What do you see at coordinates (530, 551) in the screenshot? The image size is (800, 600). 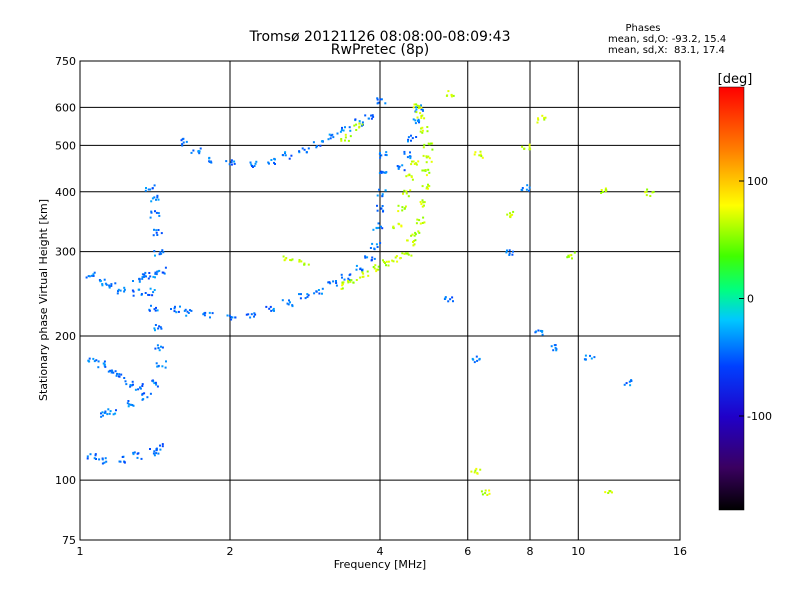 I see `x-tick-label: 8` at bounding box center [530, 551].